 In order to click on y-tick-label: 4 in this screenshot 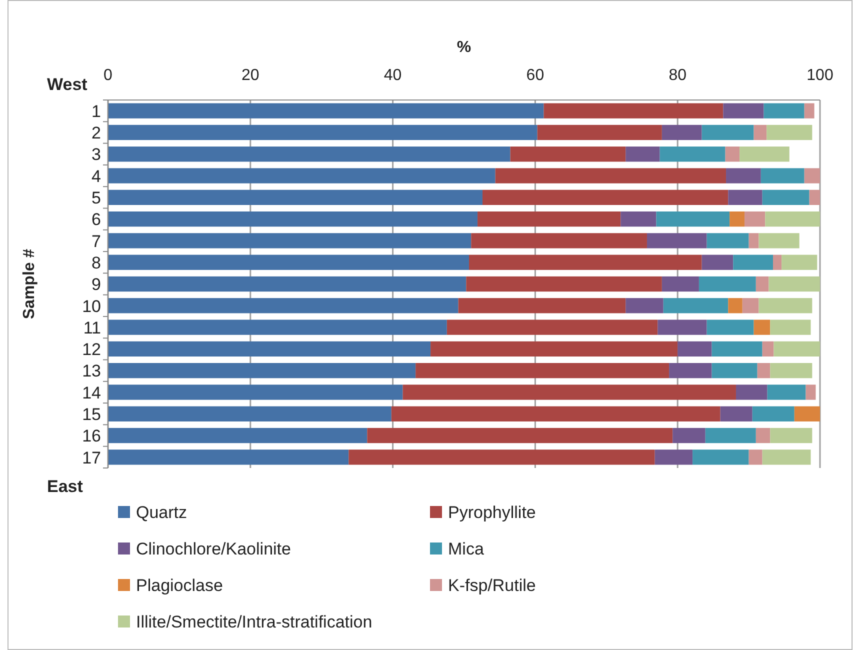, I will do `click(96, 176)`.